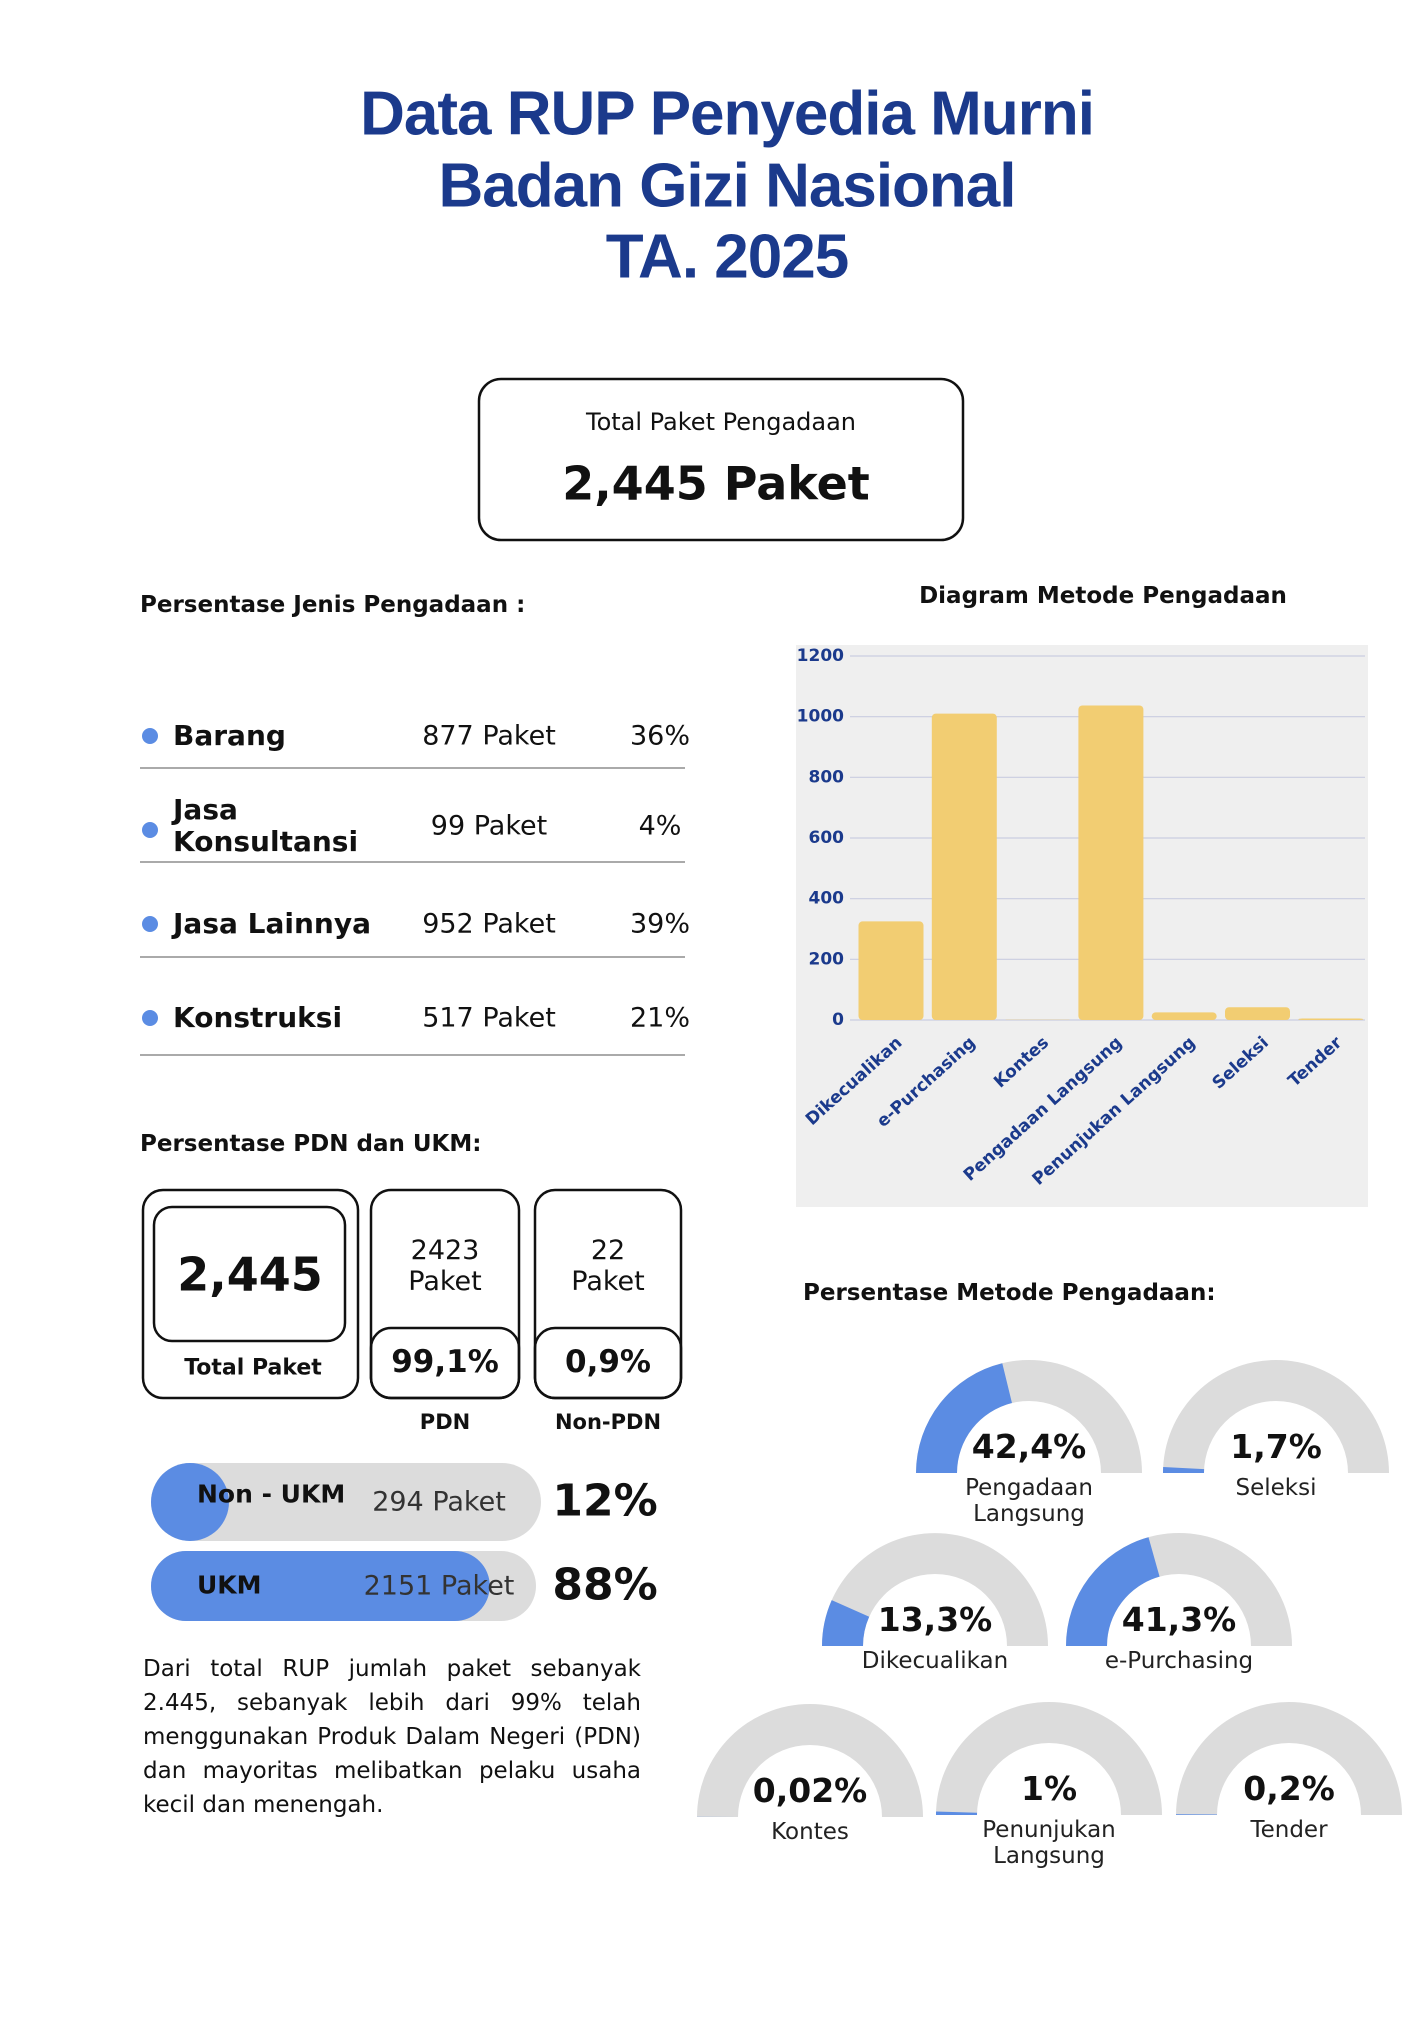  Describe the element at coordinates (608, 1421) in the screenshot. I see `pdn-label: Non-PDN` at that location.